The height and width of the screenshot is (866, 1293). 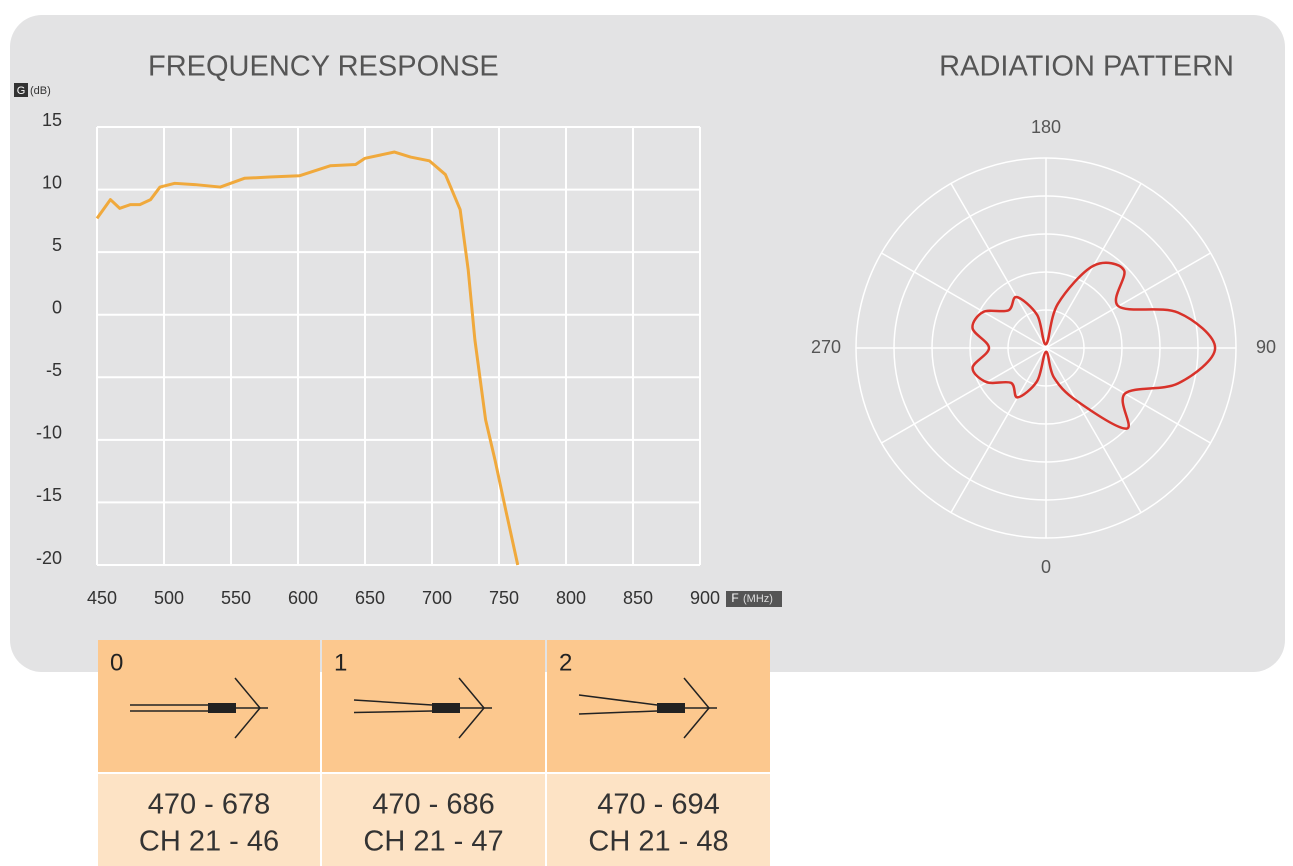 What do you see at coordinates (209, 842) in the screenshot?
I see `channel-range: CH 21 - 46` at bounding box center [209, 842].